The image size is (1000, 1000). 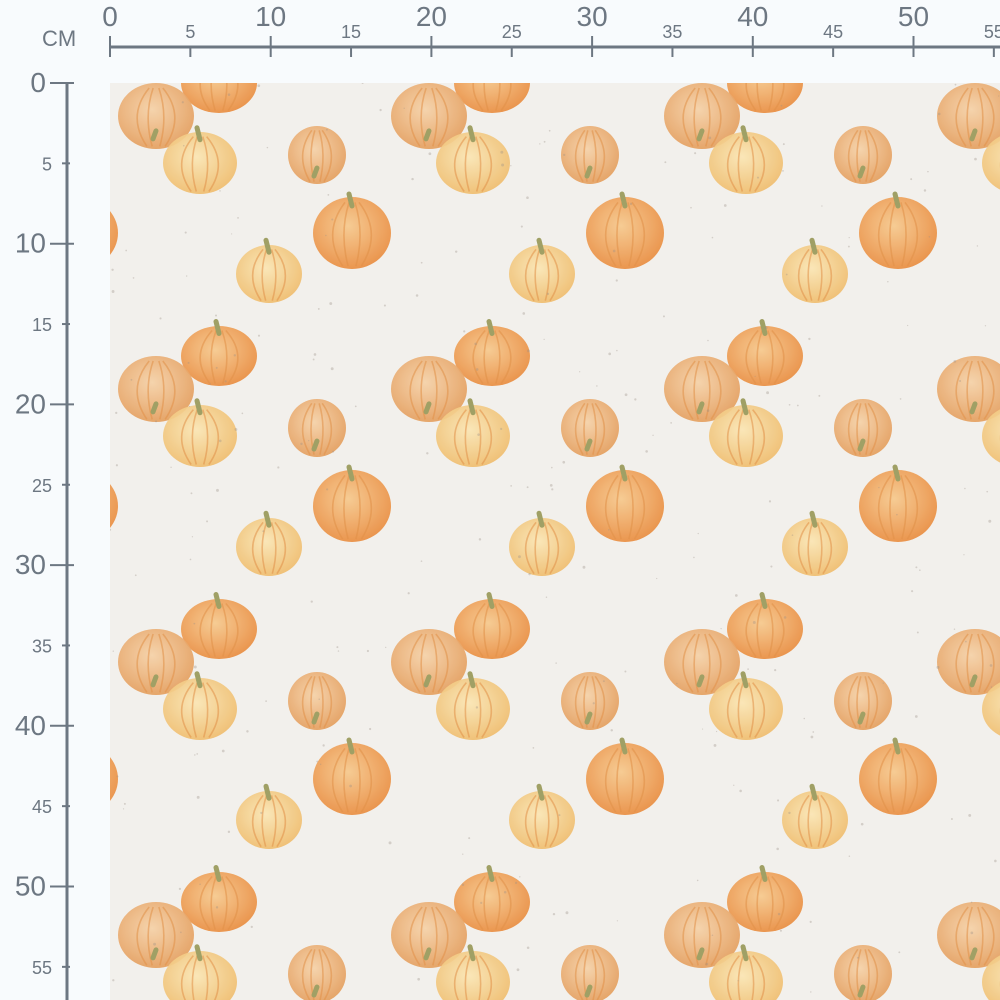 What do you see at coordinates (512, 32) in the screenshot?
I see `top-ruler-label: 25` at bounding box center [512, 32].